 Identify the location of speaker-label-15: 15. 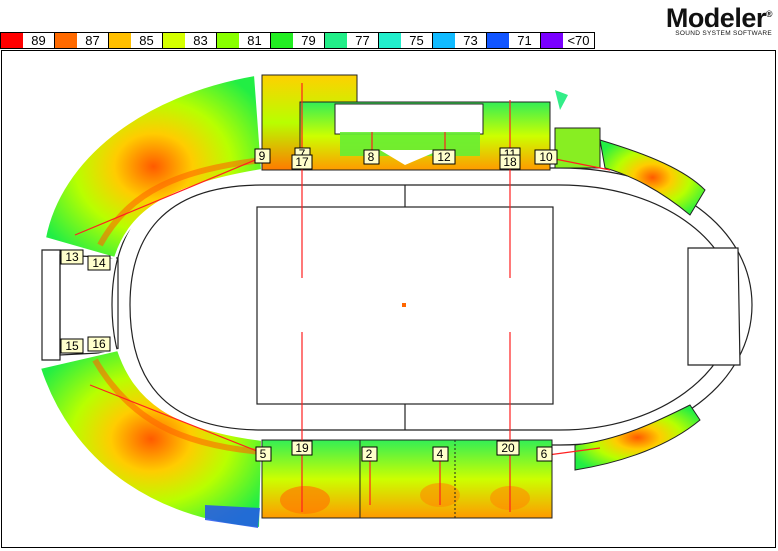
(72, 346).